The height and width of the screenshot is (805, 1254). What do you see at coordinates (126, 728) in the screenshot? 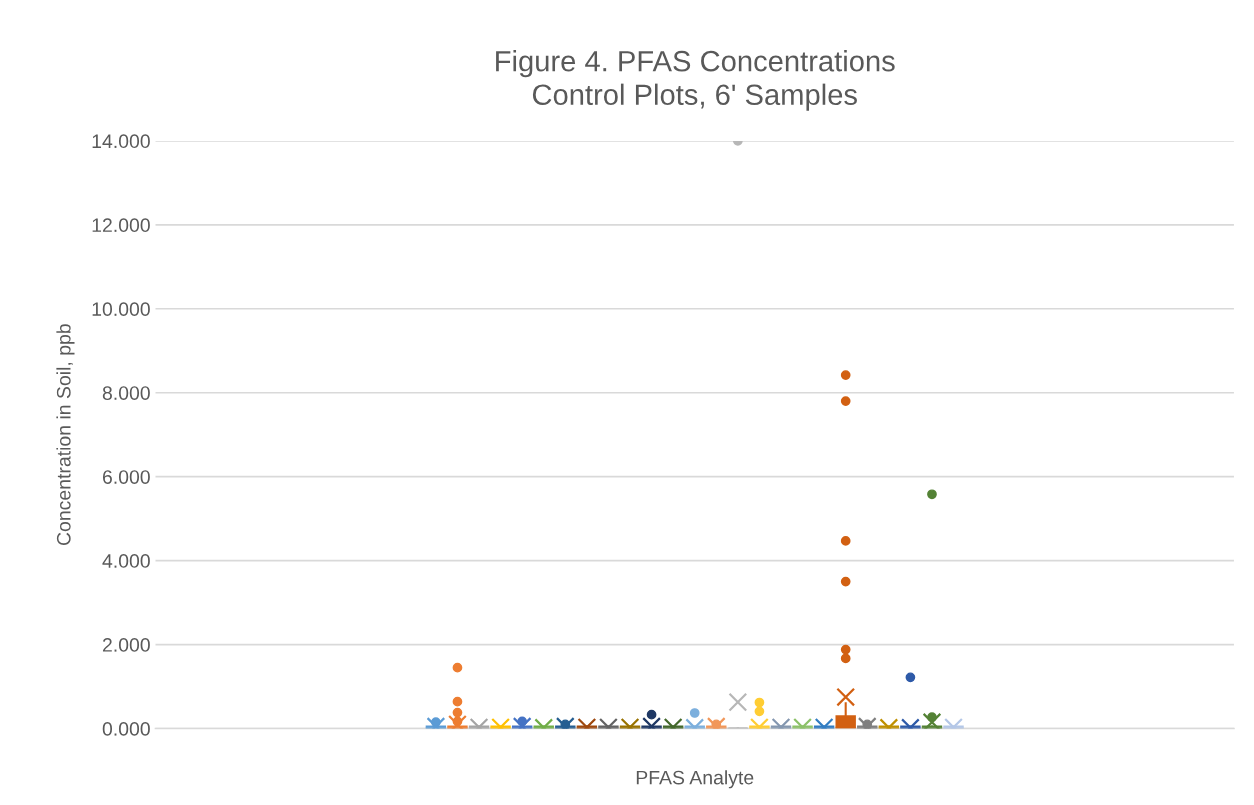
I see `y-tick-label: 0.000` at bounding box center [126, 728].